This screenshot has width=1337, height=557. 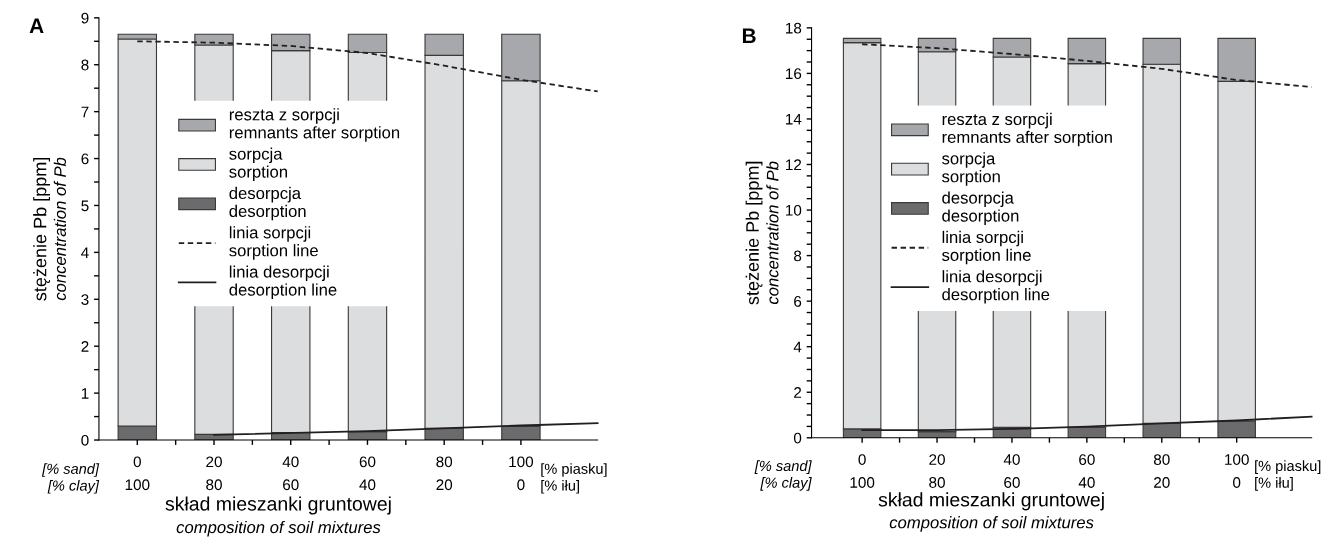 What do you see at coordinates (794, 165) in the screenshot?
I see `y-tick-label: 12` at bounding box center [794, 165].